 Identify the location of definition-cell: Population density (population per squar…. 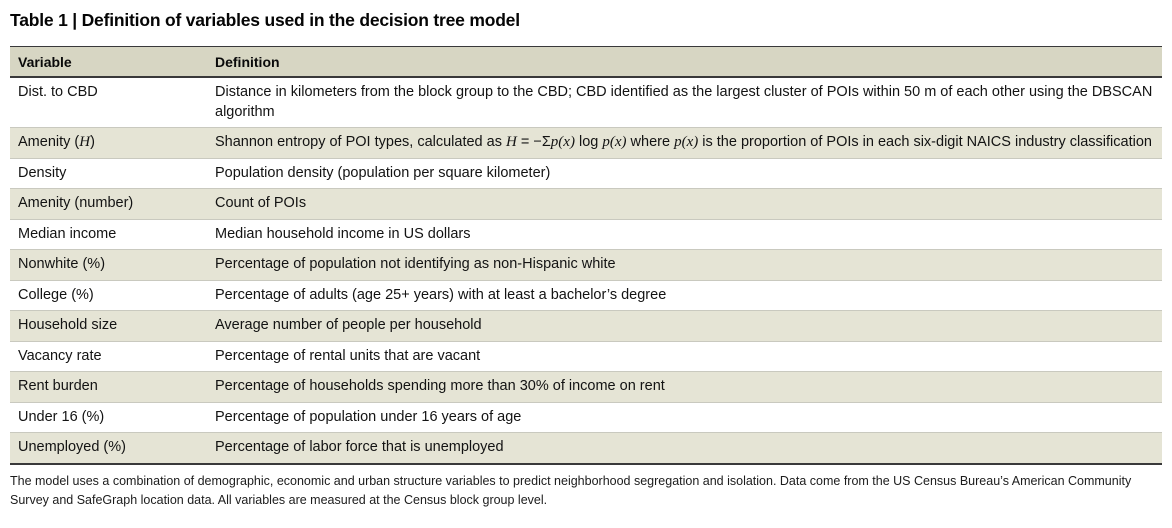
(684, 173).